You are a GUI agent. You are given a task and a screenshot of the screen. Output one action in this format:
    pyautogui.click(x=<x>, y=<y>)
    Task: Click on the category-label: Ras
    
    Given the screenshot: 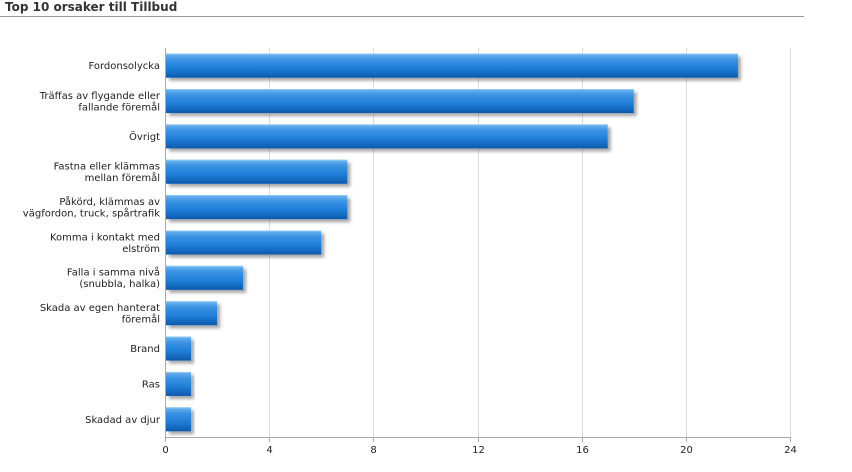 What is the action you would take?
    pyautogui.click(x=151, y=384)
    